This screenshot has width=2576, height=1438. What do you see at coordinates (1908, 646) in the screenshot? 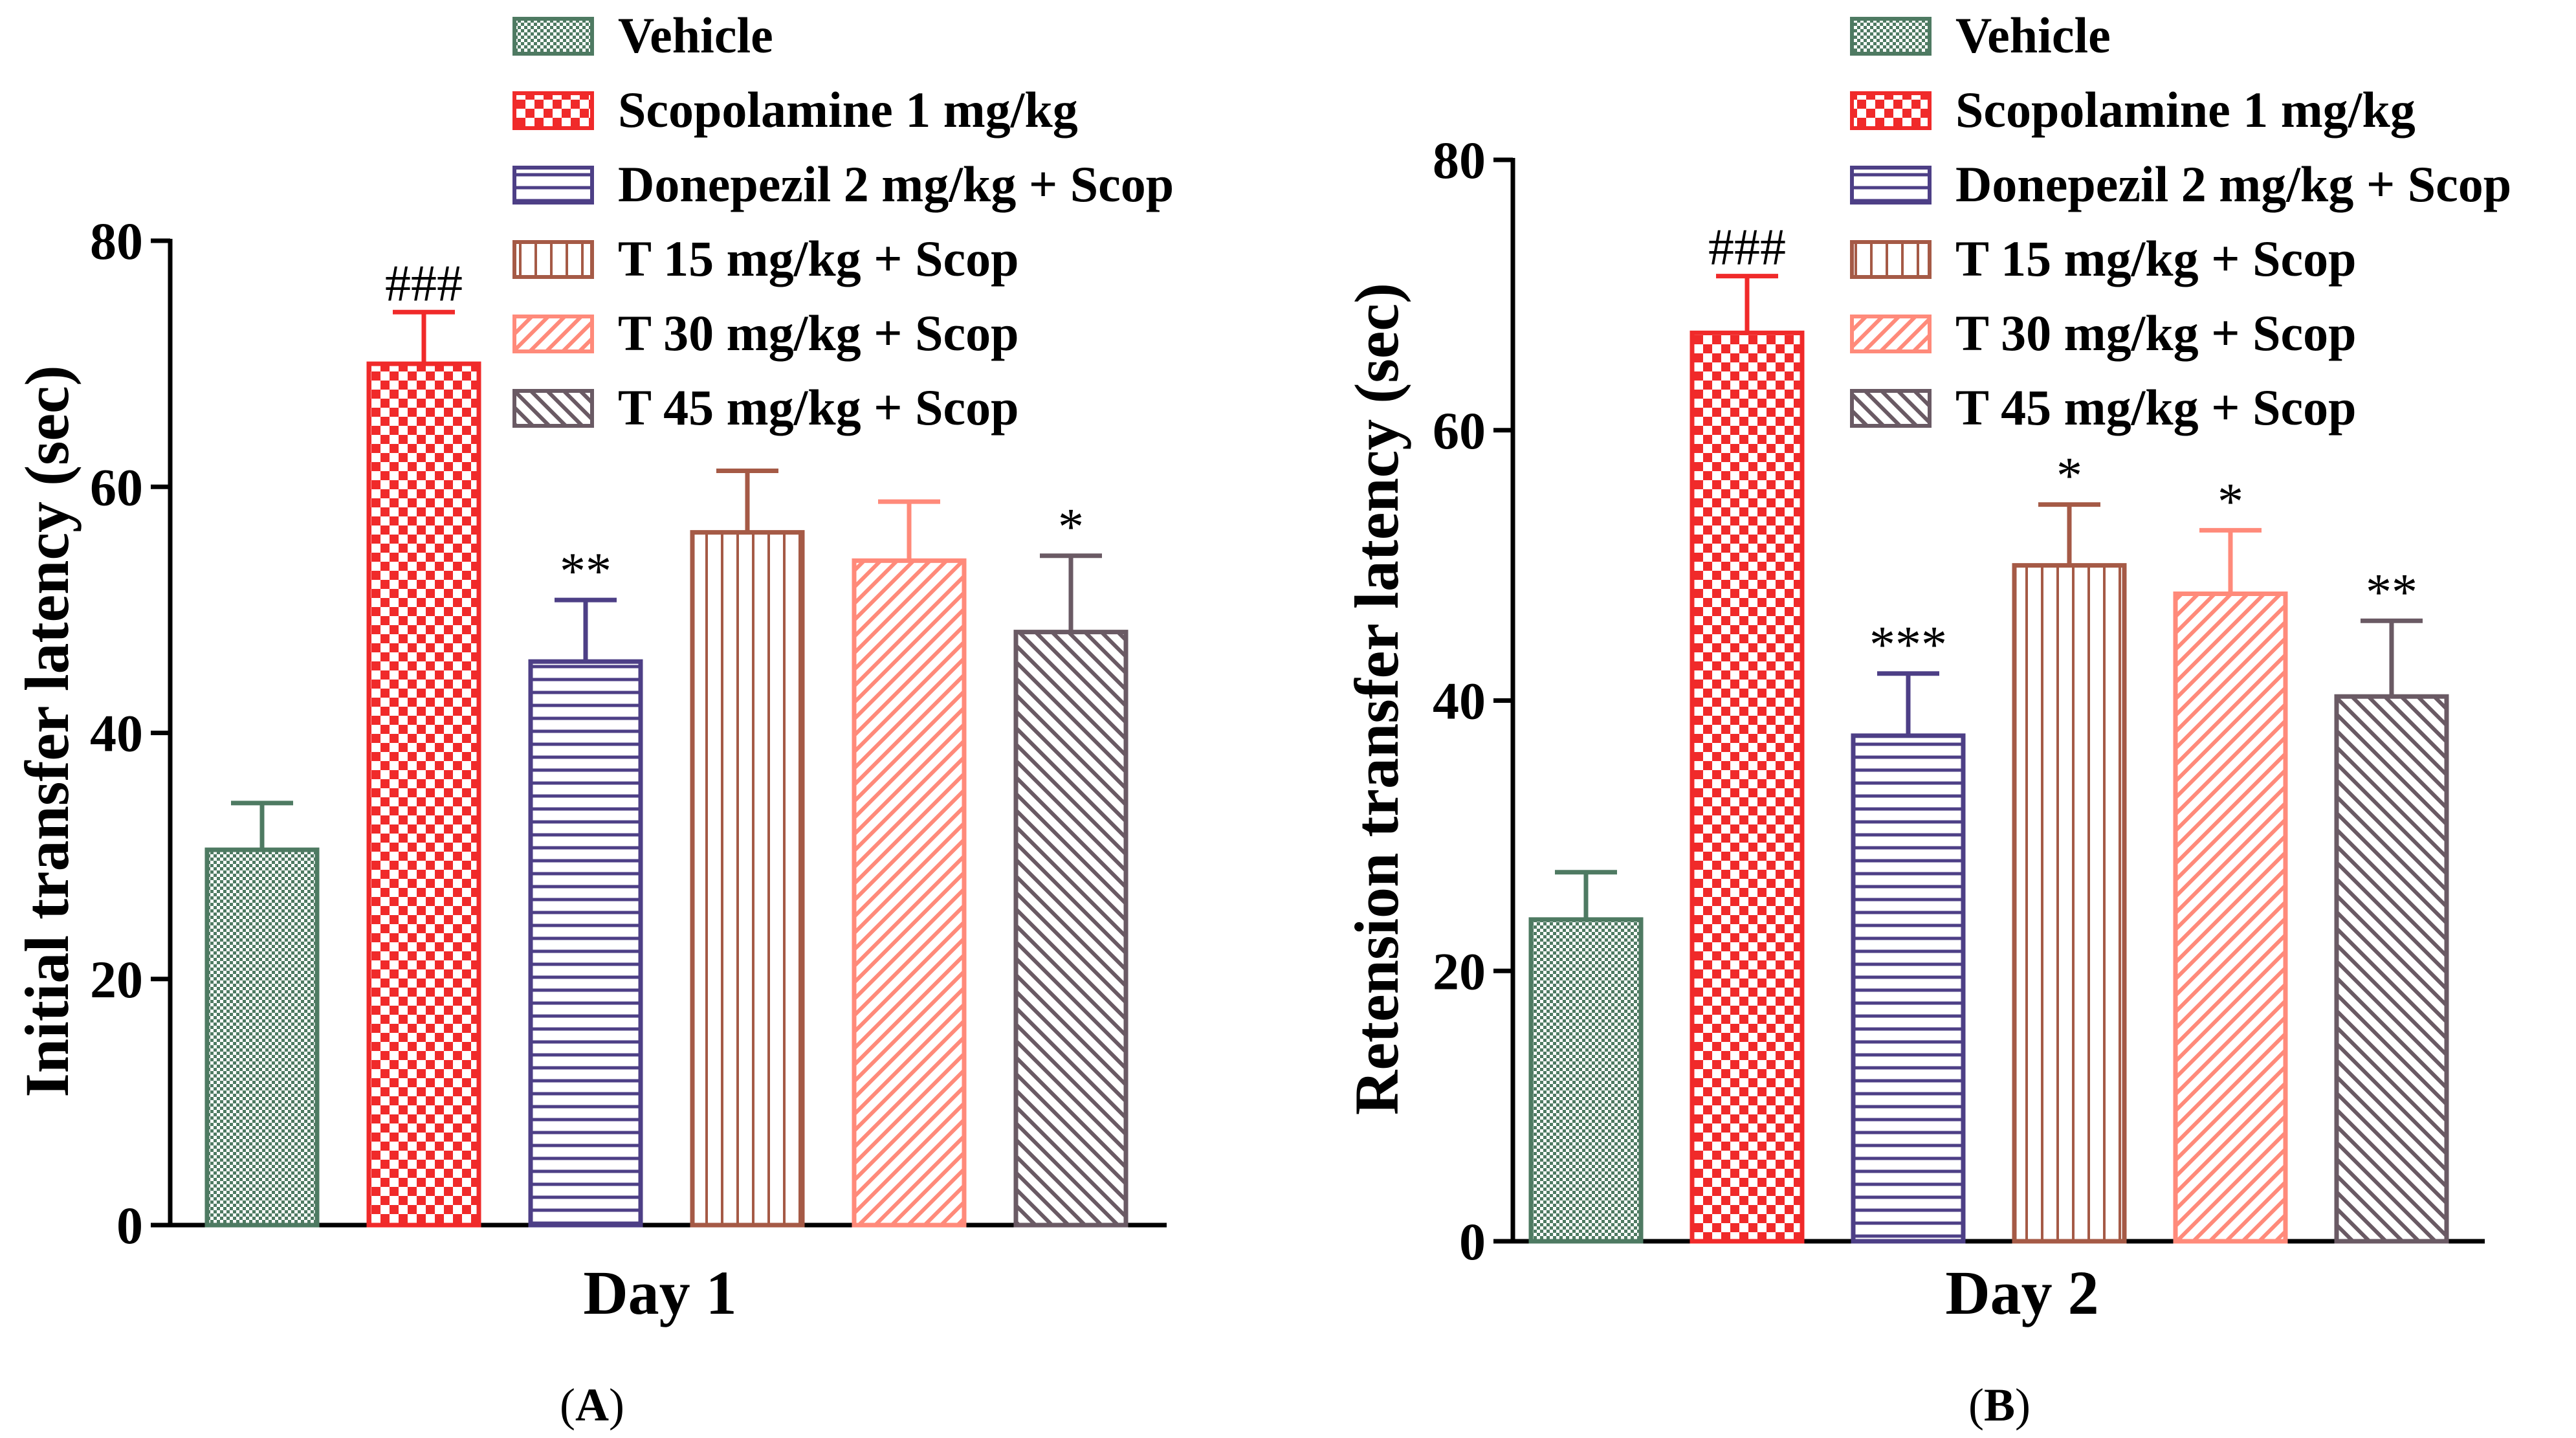
I see `panel-b-significance-label: ***` at bounding box center [1908, 646].